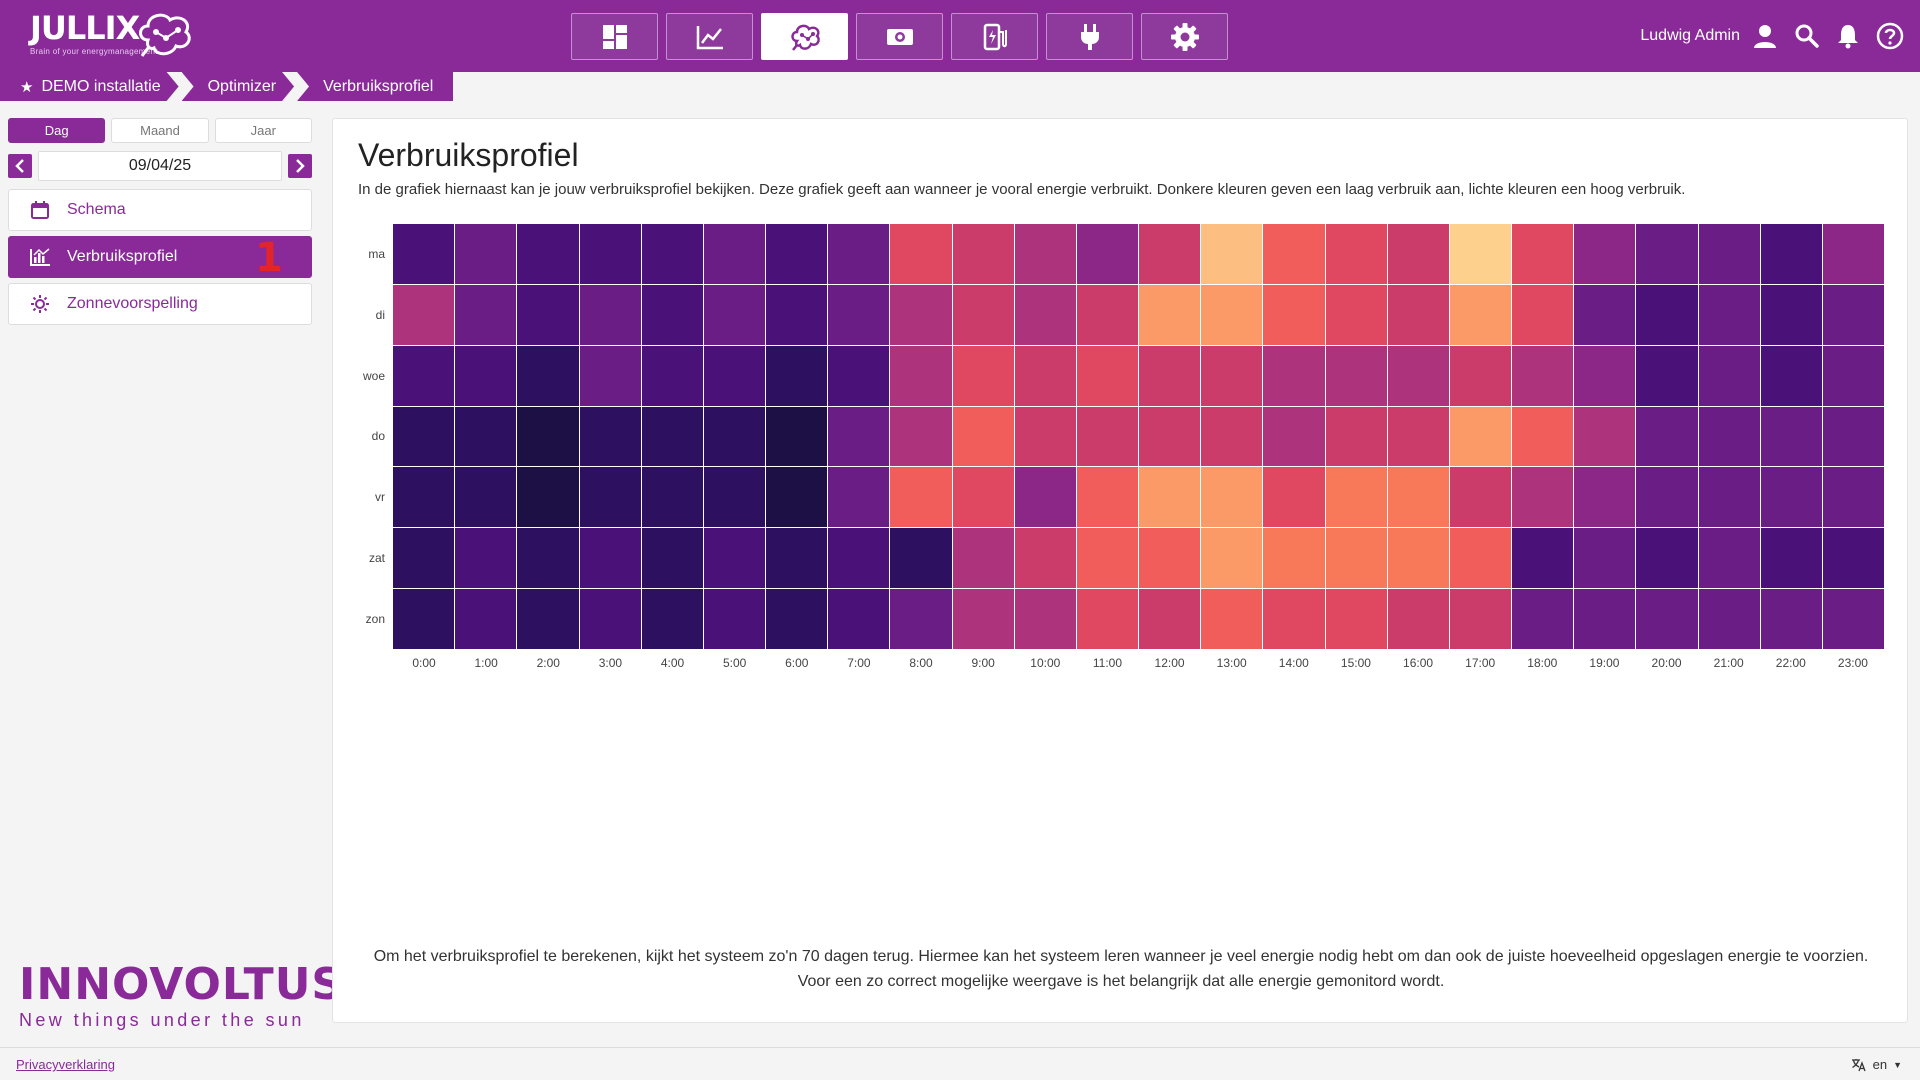  I want to click on tab-month: Maand, so click(160, 130).